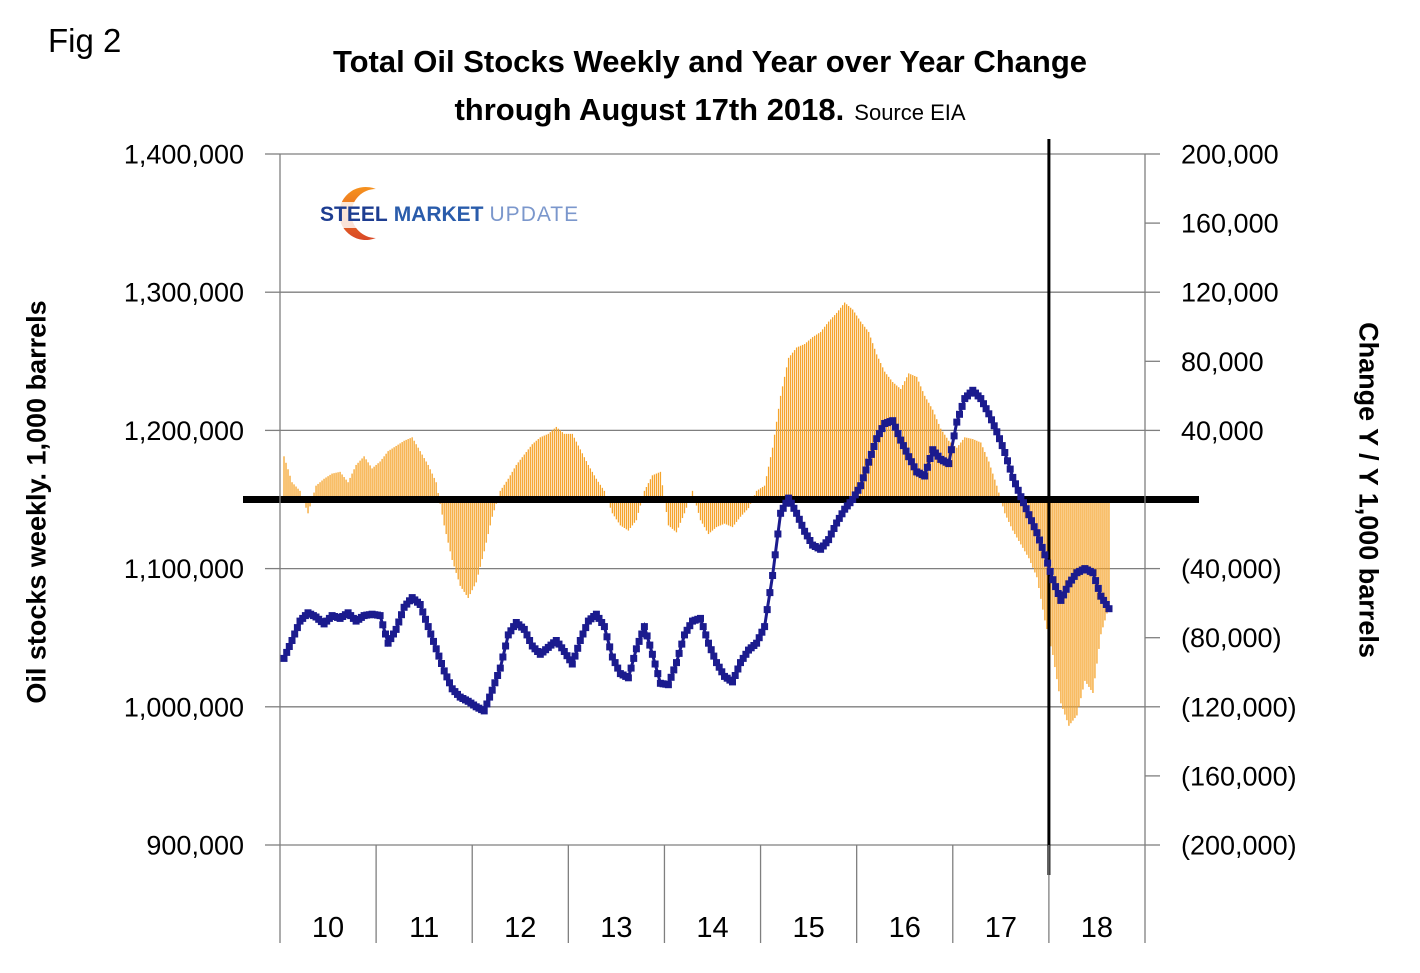  What do you see at coordinates (1239, 846) in the screenshot?
I see `right-tick-label: (200,000)` at bounding box center [1239, 846].